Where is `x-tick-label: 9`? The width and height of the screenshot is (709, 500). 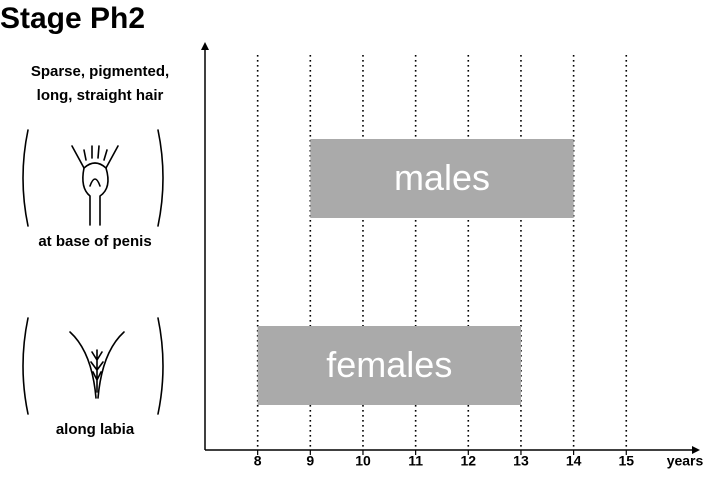
x-tick-label: 9 is located at coordinates (310, 461).